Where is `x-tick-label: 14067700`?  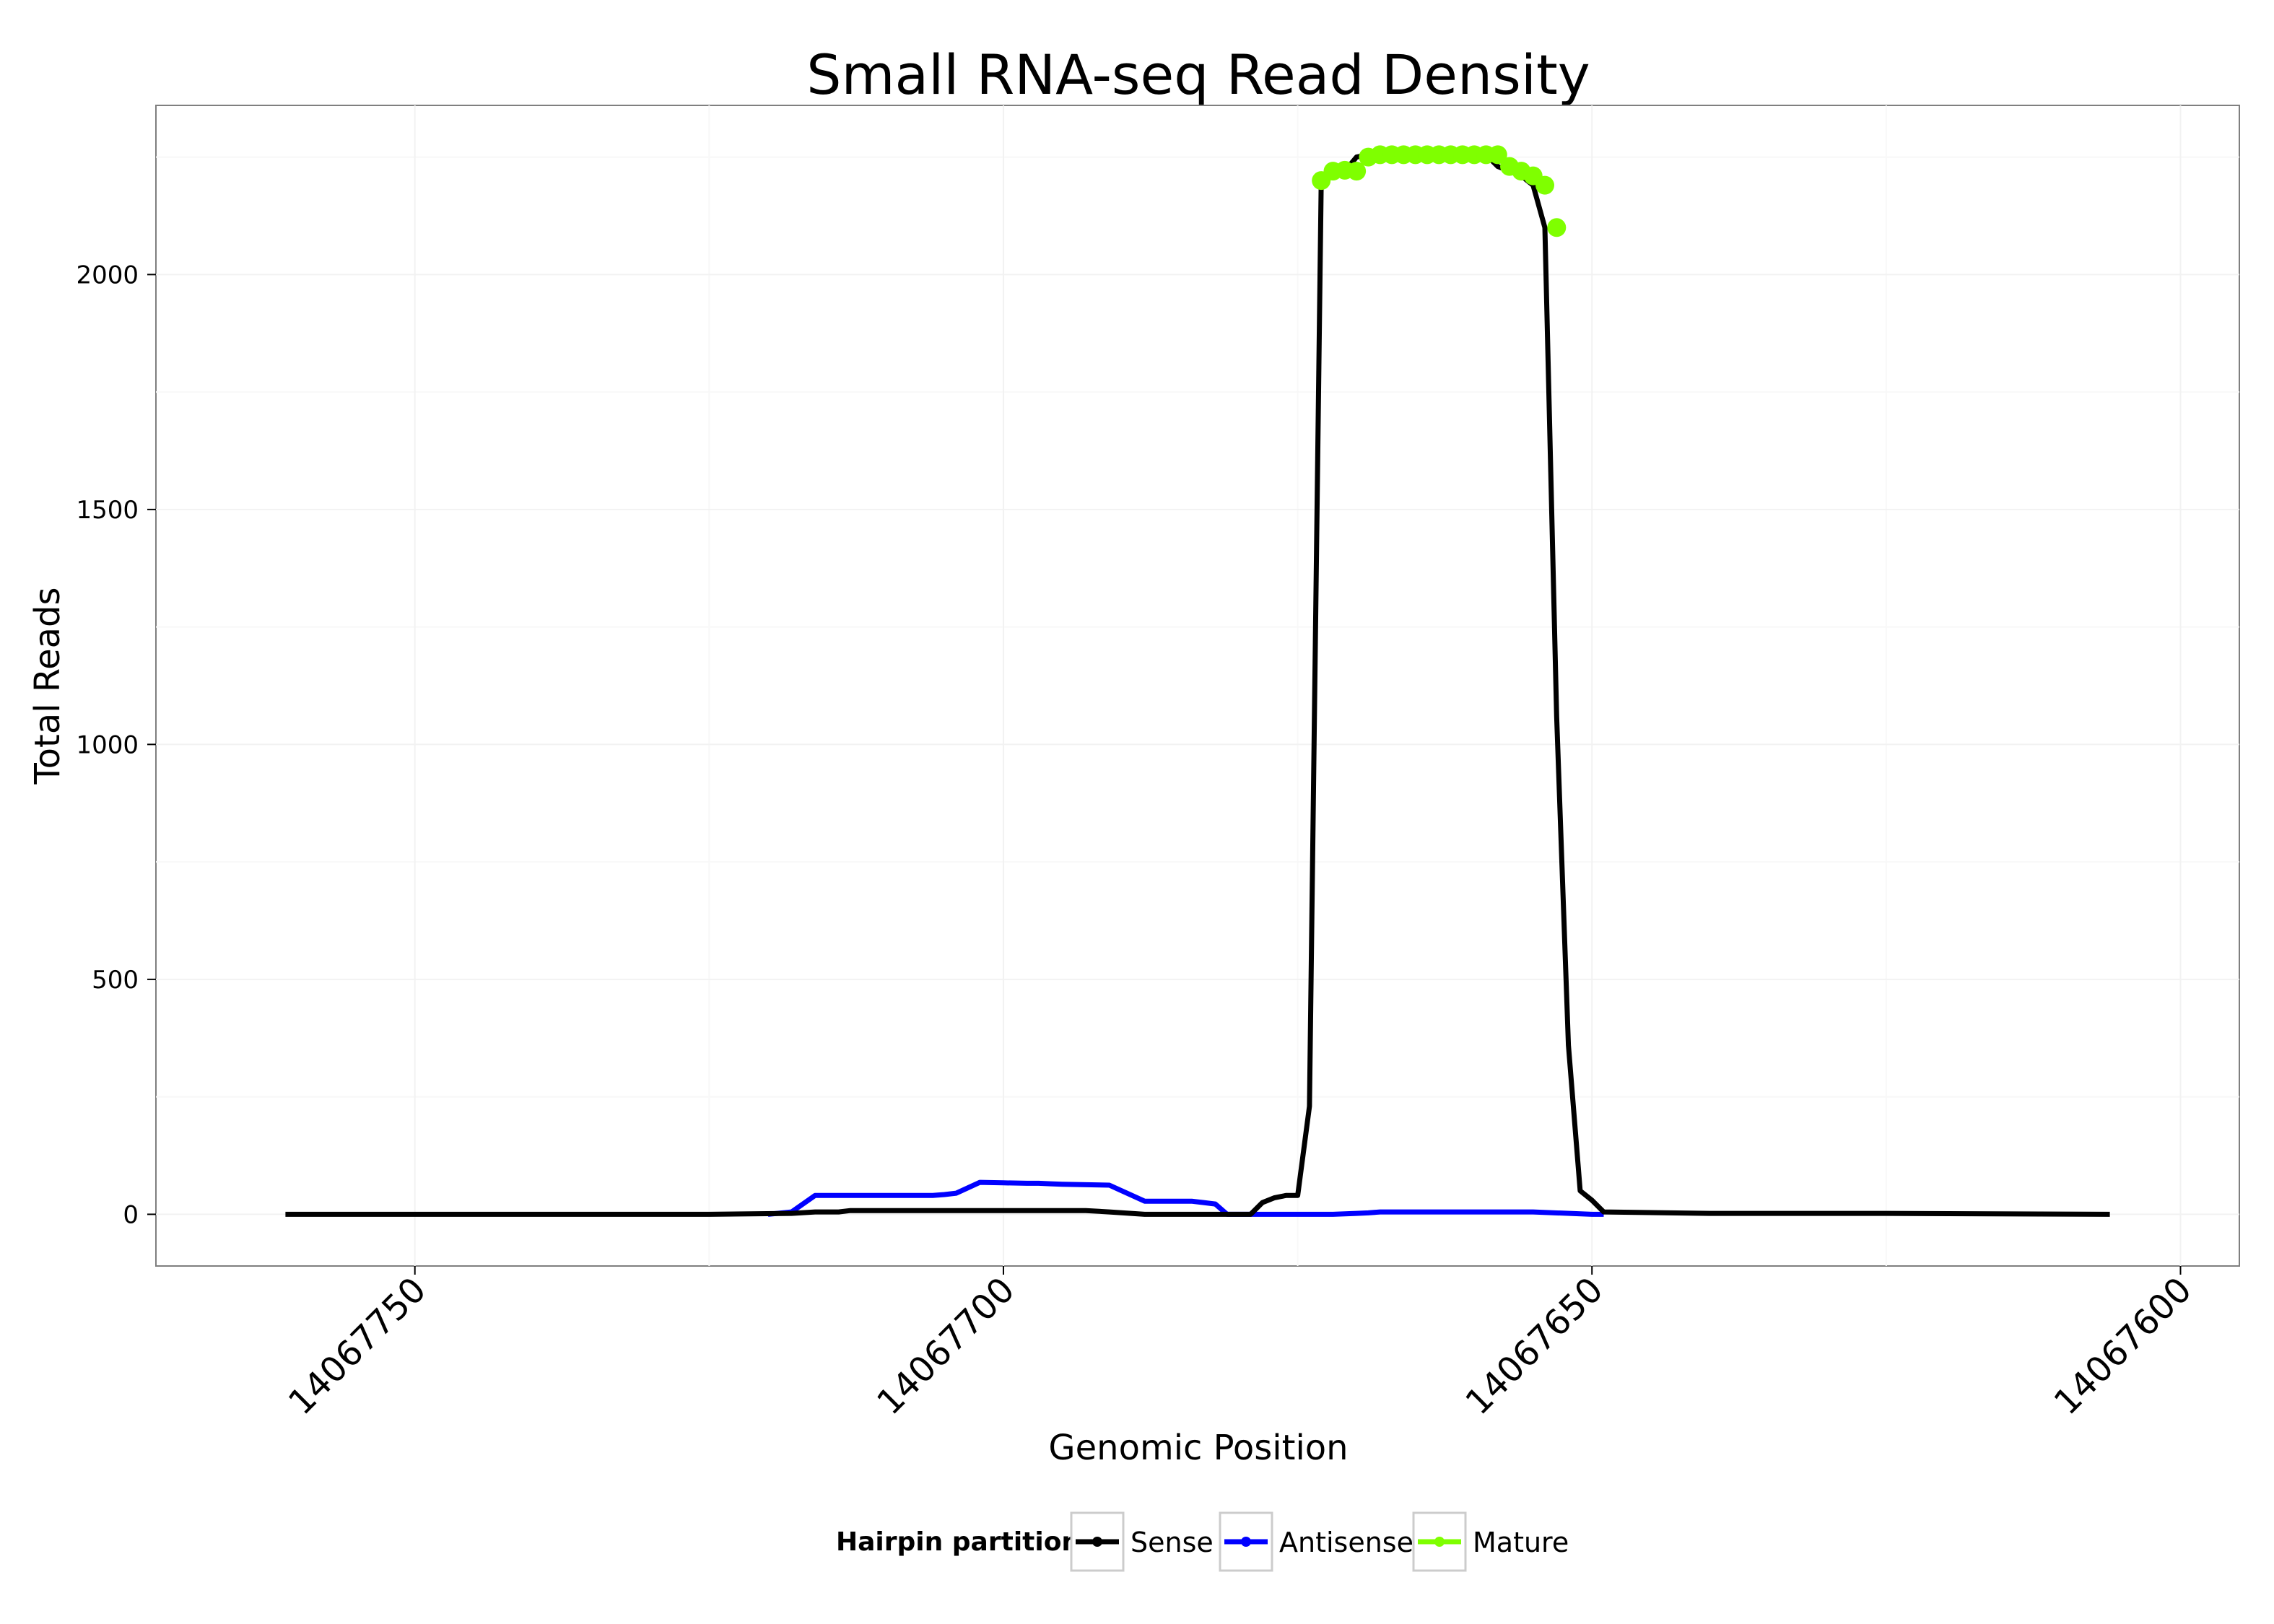
x-tick-label: 14067700 is located at coordinates (946, 1346).